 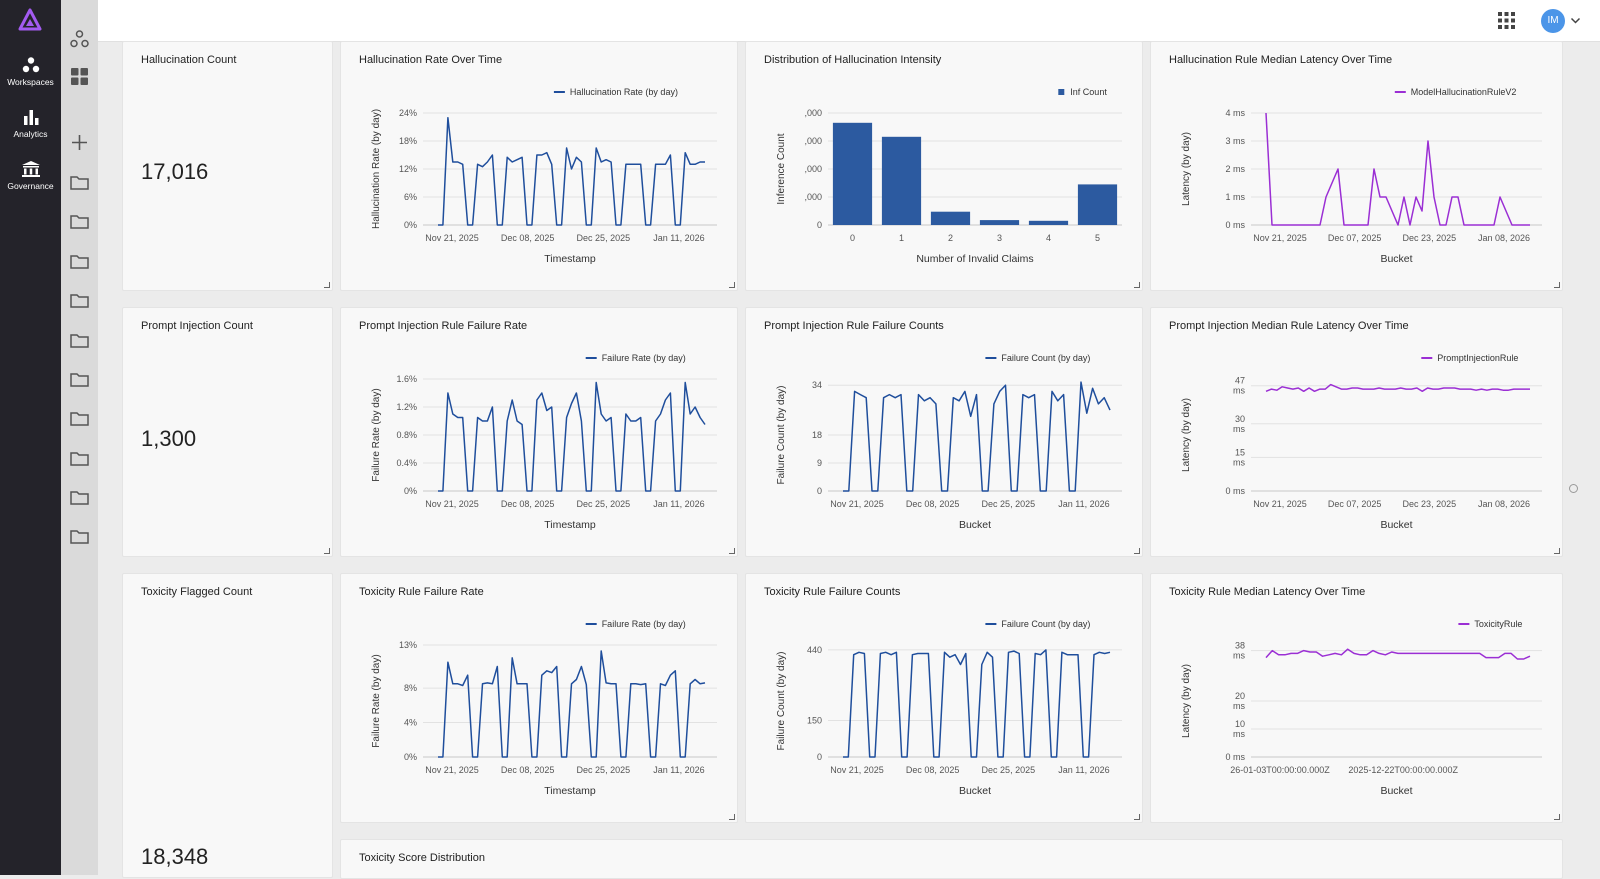 I want to click on dashboard-grid-icon, so click(x=79, y=76).